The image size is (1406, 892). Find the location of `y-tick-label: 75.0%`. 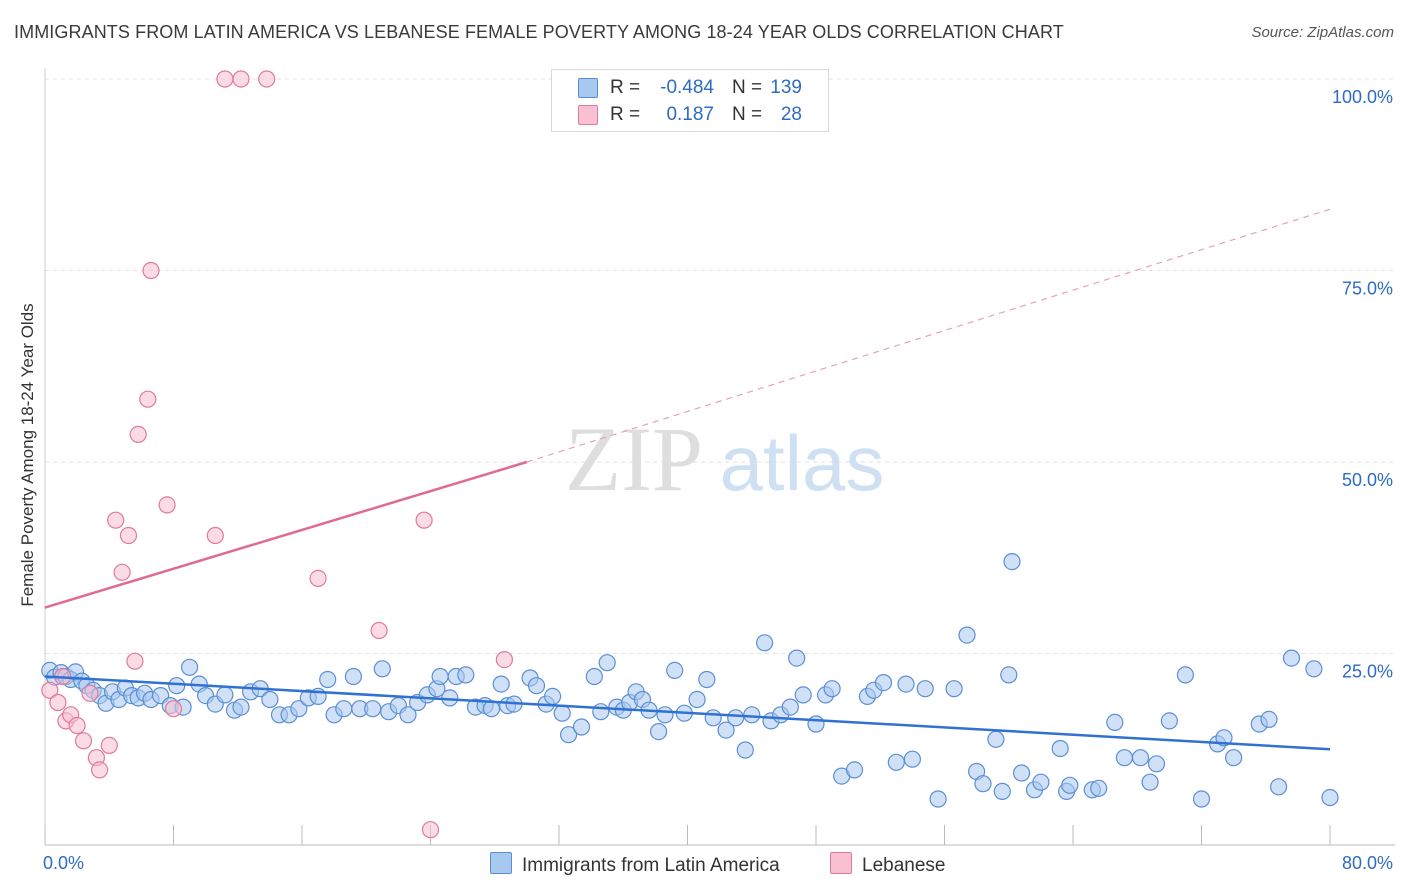

y-tick-label: 75.0% is located at coordinates (1367, 289).